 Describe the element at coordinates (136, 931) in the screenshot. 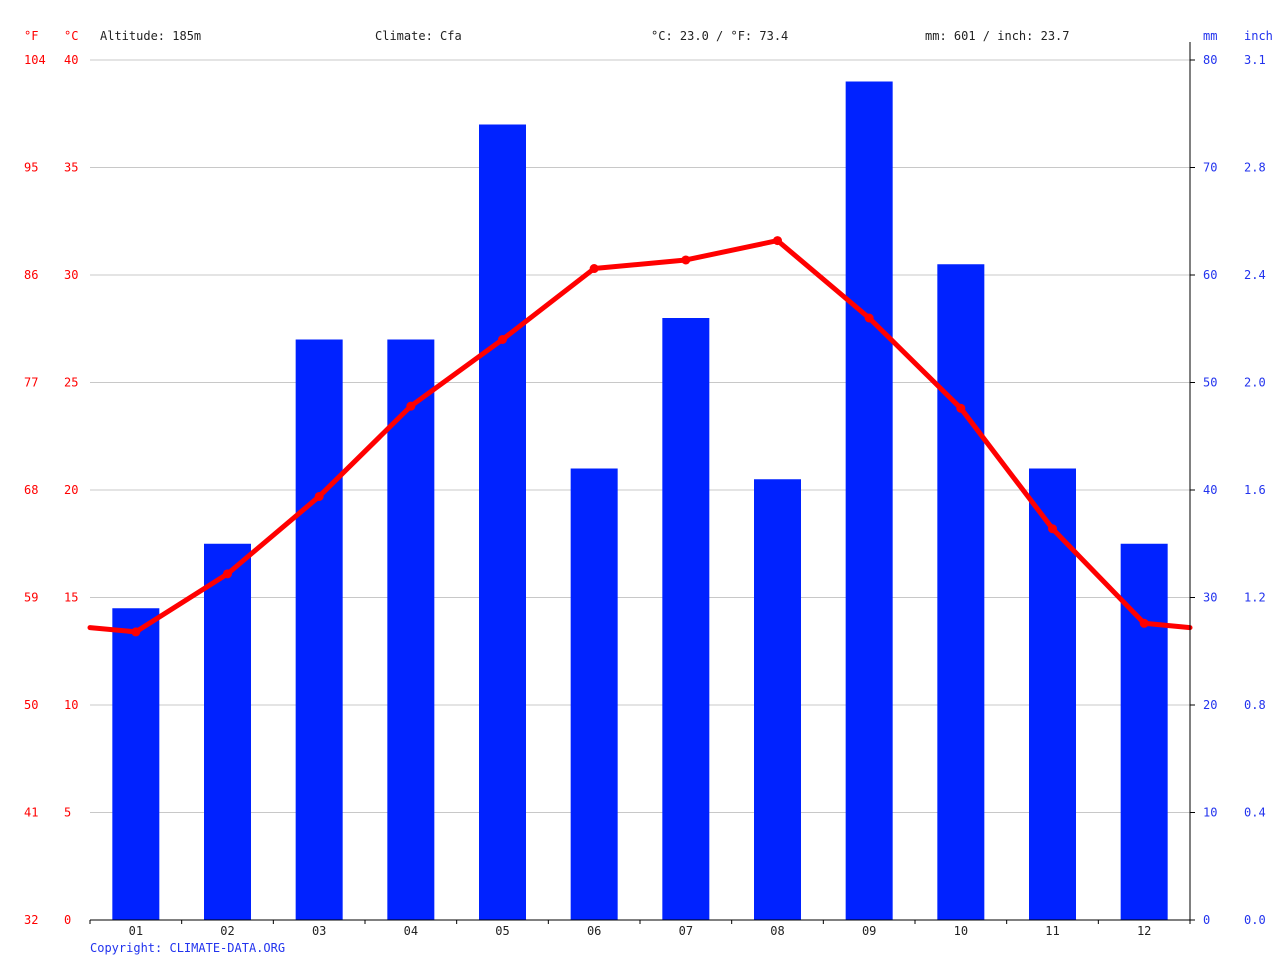

I see `x-tick-label: 01` at that location.